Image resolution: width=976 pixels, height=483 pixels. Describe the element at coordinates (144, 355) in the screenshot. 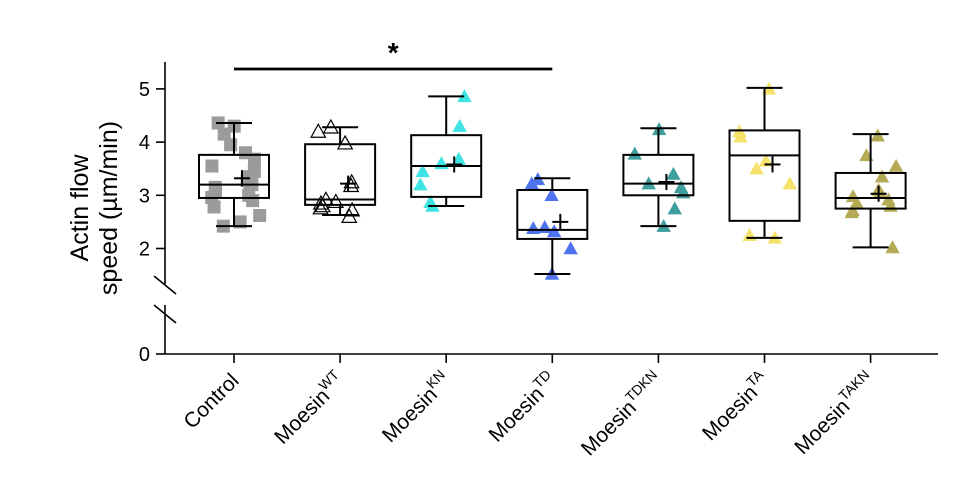

I see `y-tick-label: 0` at that location.